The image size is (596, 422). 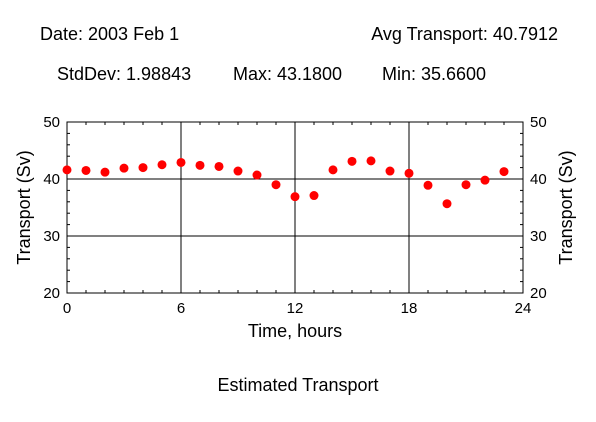 I want to click on y-axis-label-left: Transport (Sv), so click(x=24, y=207).